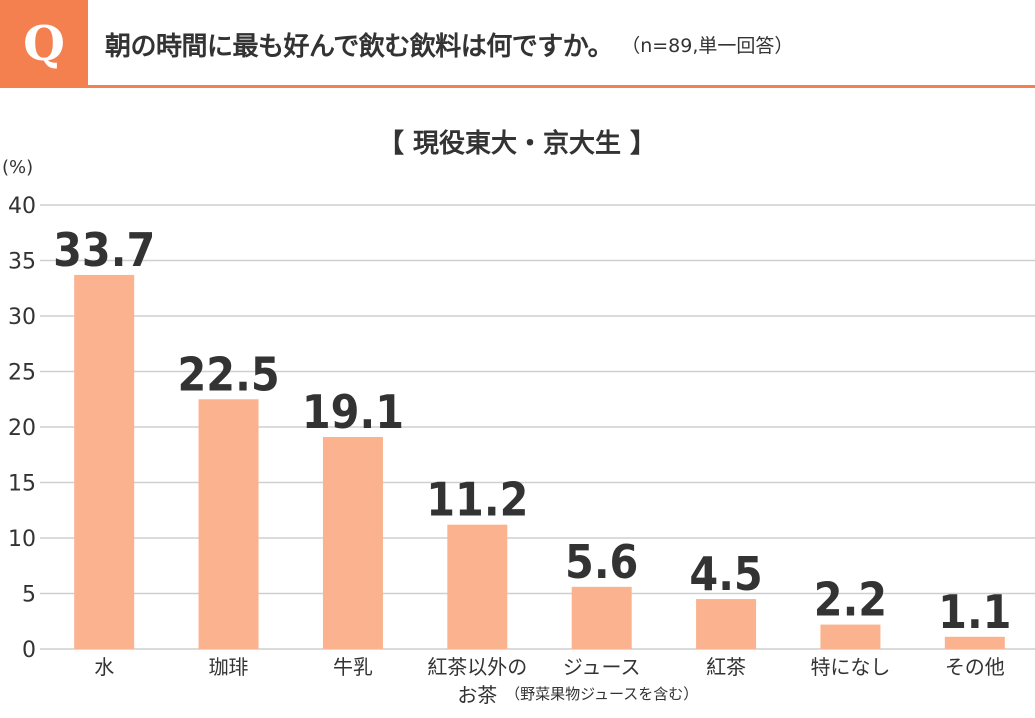 This screenshot has width=1035, height=718. Describe the element at coordinates (22, 262) in the screenshot. I see `y-tick-label: 35` at that location.